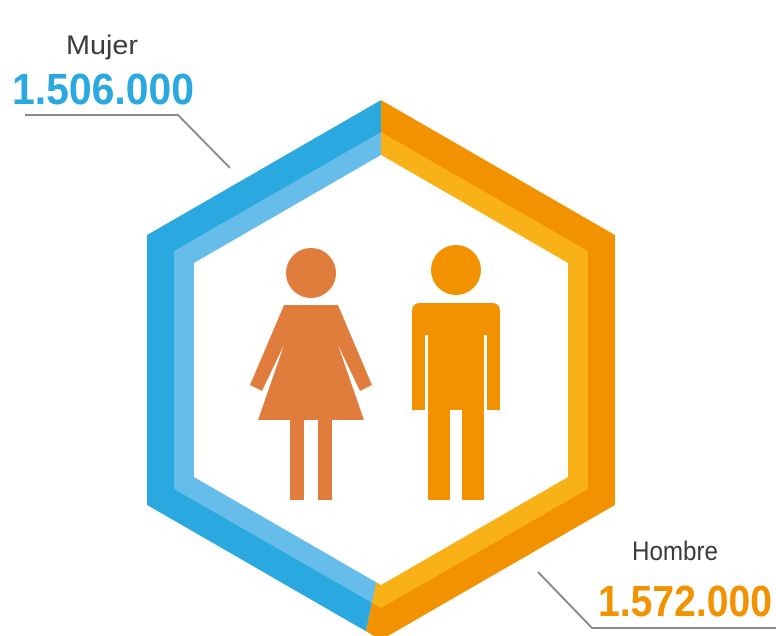 The width and height of the screenshot is (776, 636). Describe the element at coordinates (103, 89) in the screenshot. I see `label-value: 1.506.000` at that location.